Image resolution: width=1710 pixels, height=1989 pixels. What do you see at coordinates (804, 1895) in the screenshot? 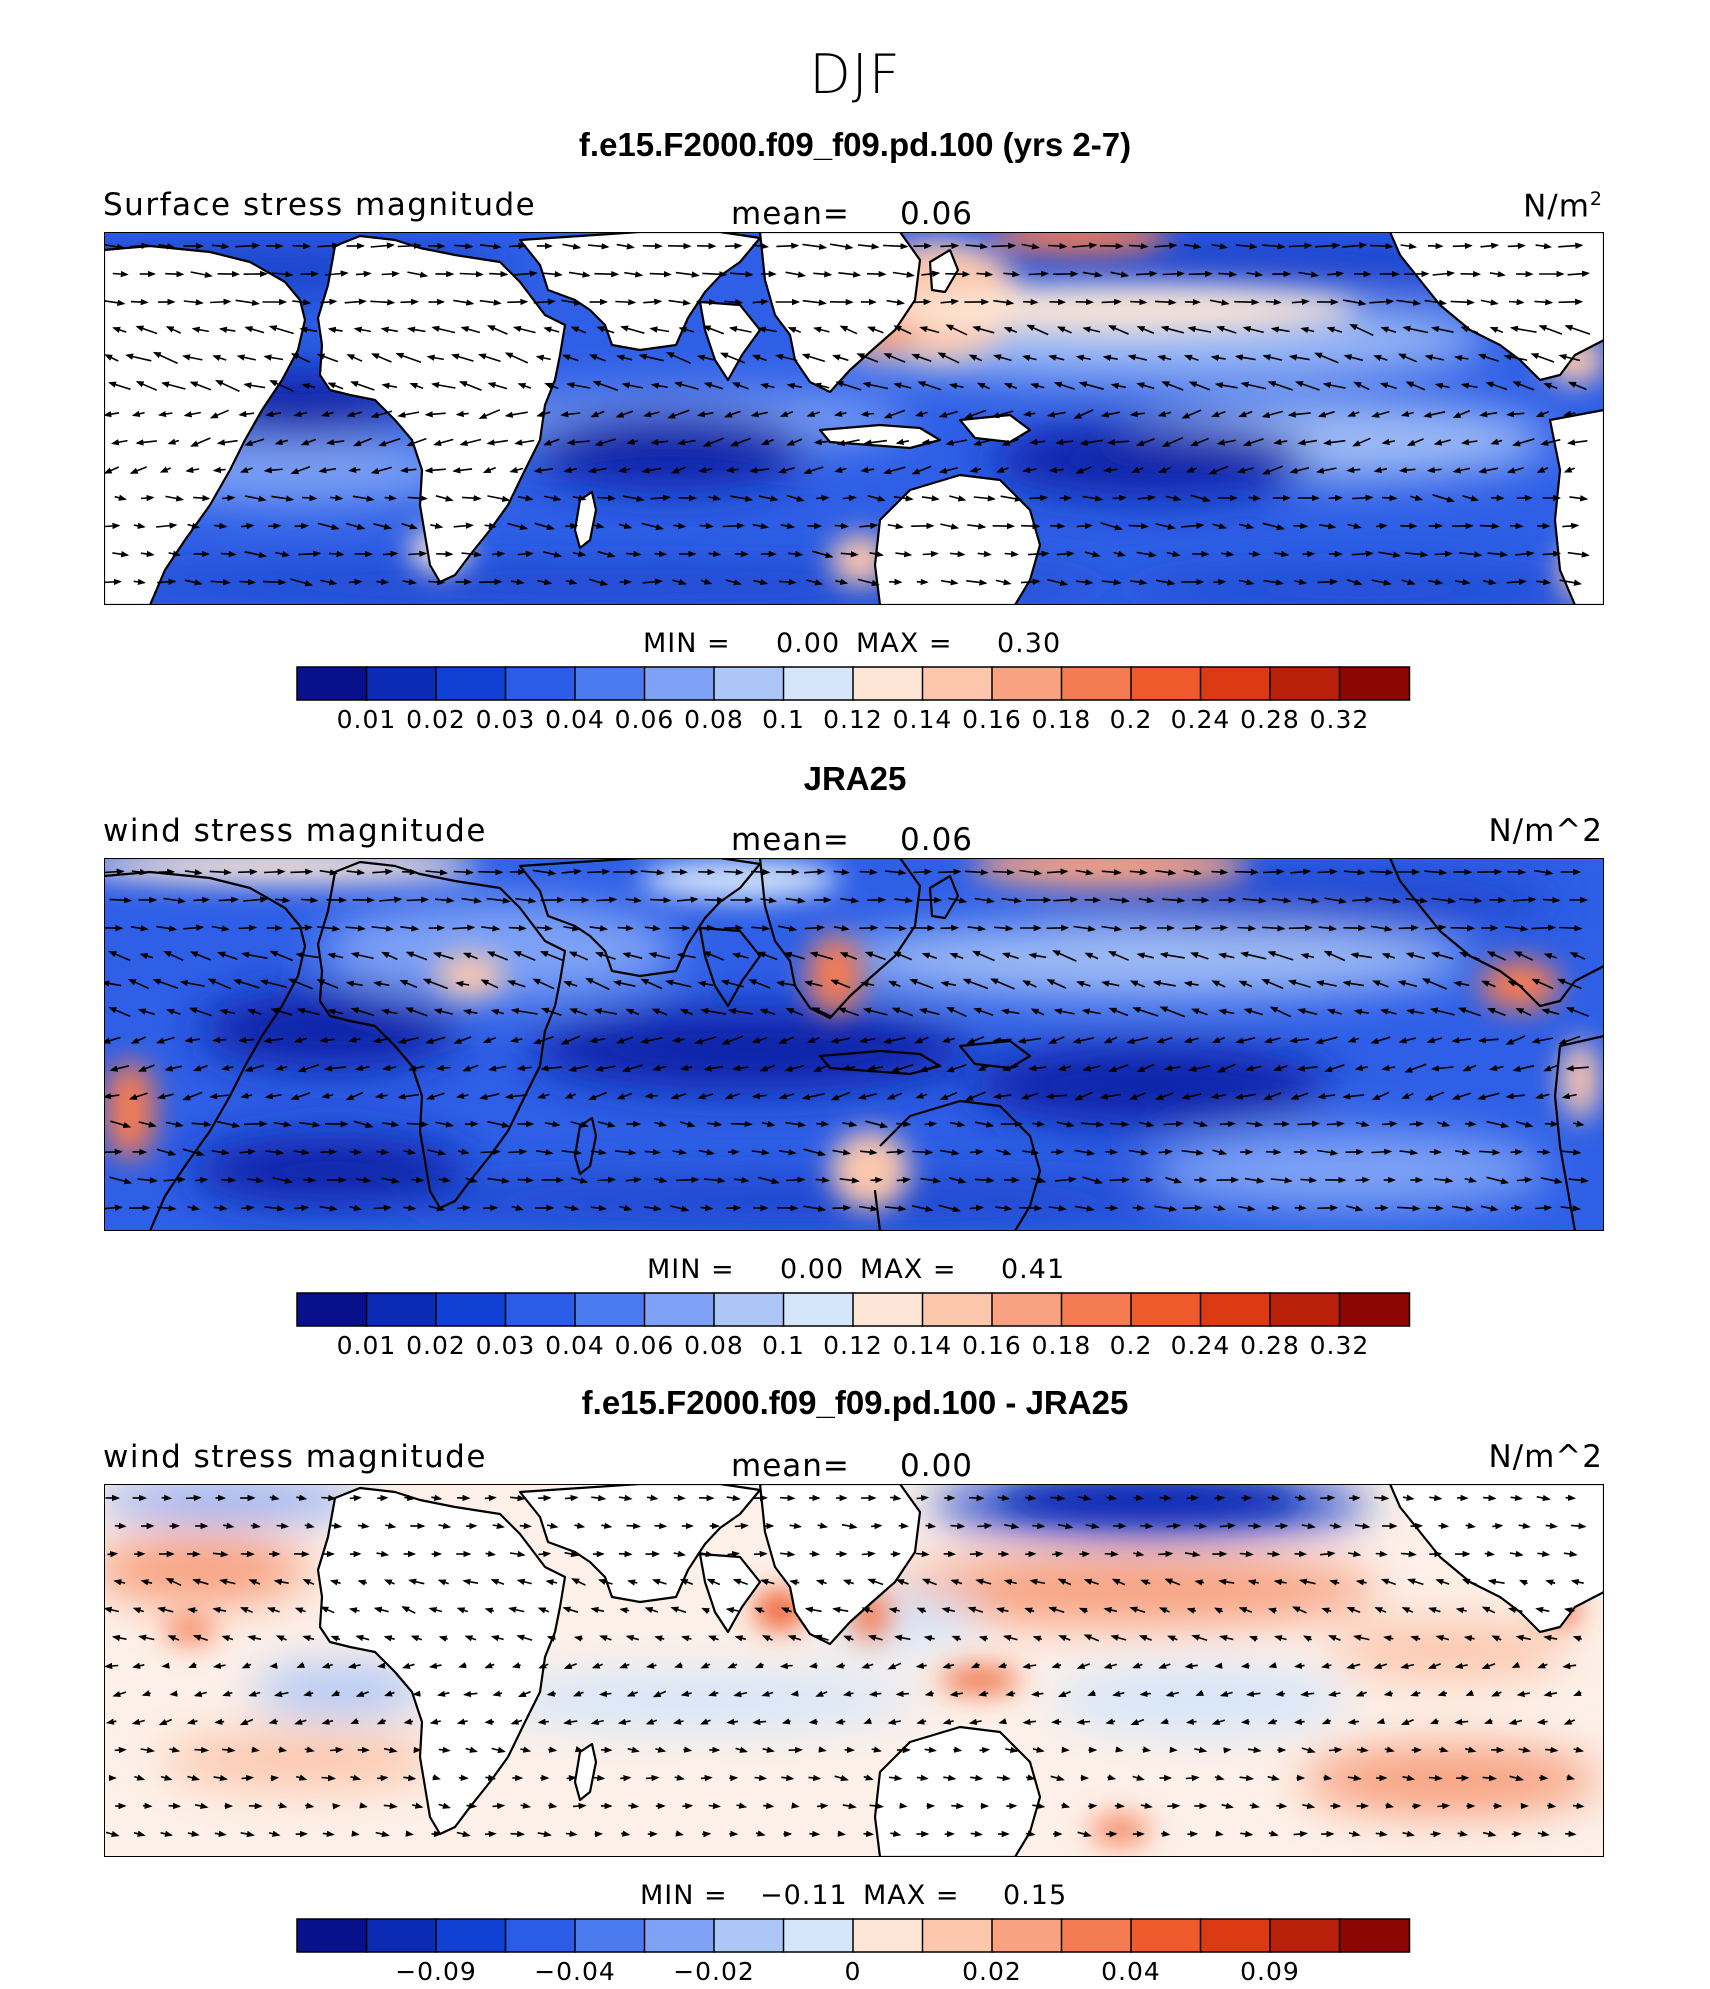
I see `panel-3-min-value: −0.11` at bounding box center [804, 1895].